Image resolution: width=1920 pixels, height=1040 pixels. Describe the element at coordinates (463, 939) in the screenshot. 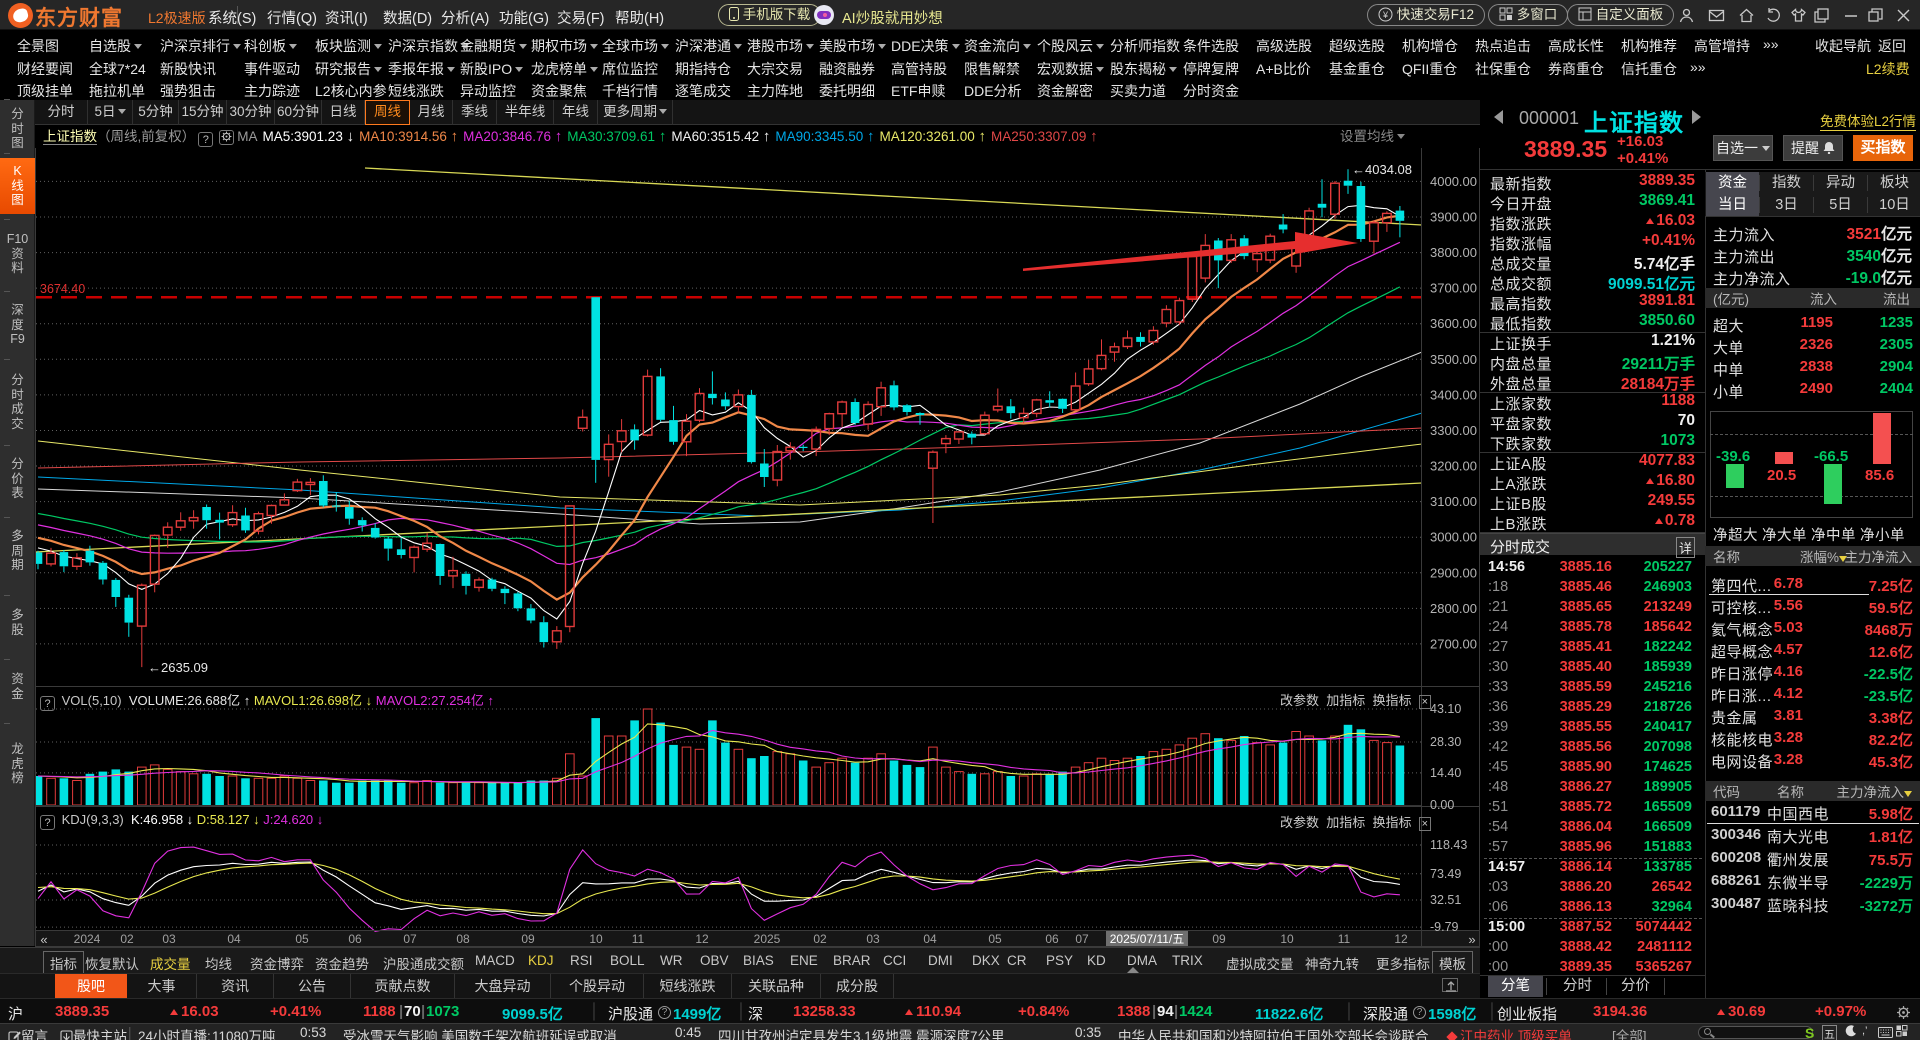

I see `svg-text: 08` at that location.